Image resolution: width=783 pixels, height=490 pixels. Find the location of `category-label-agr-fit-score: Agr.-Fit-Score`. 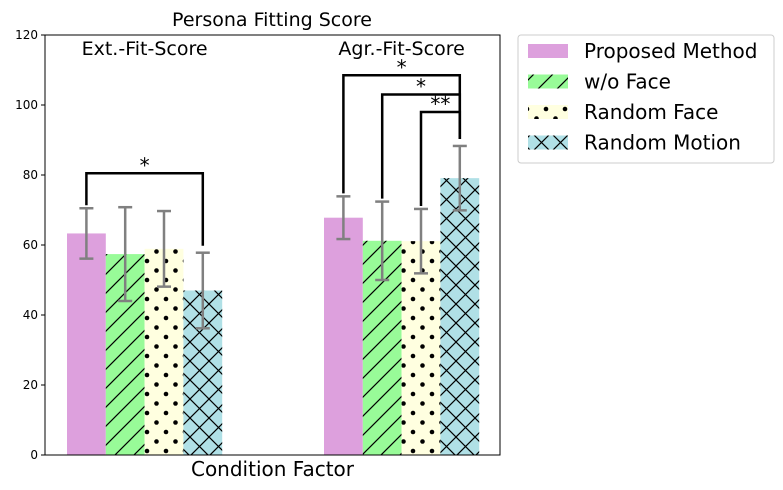

category-label-agr-fit-score: Agr.-Fit-Score is located at coordinates (401, 49).